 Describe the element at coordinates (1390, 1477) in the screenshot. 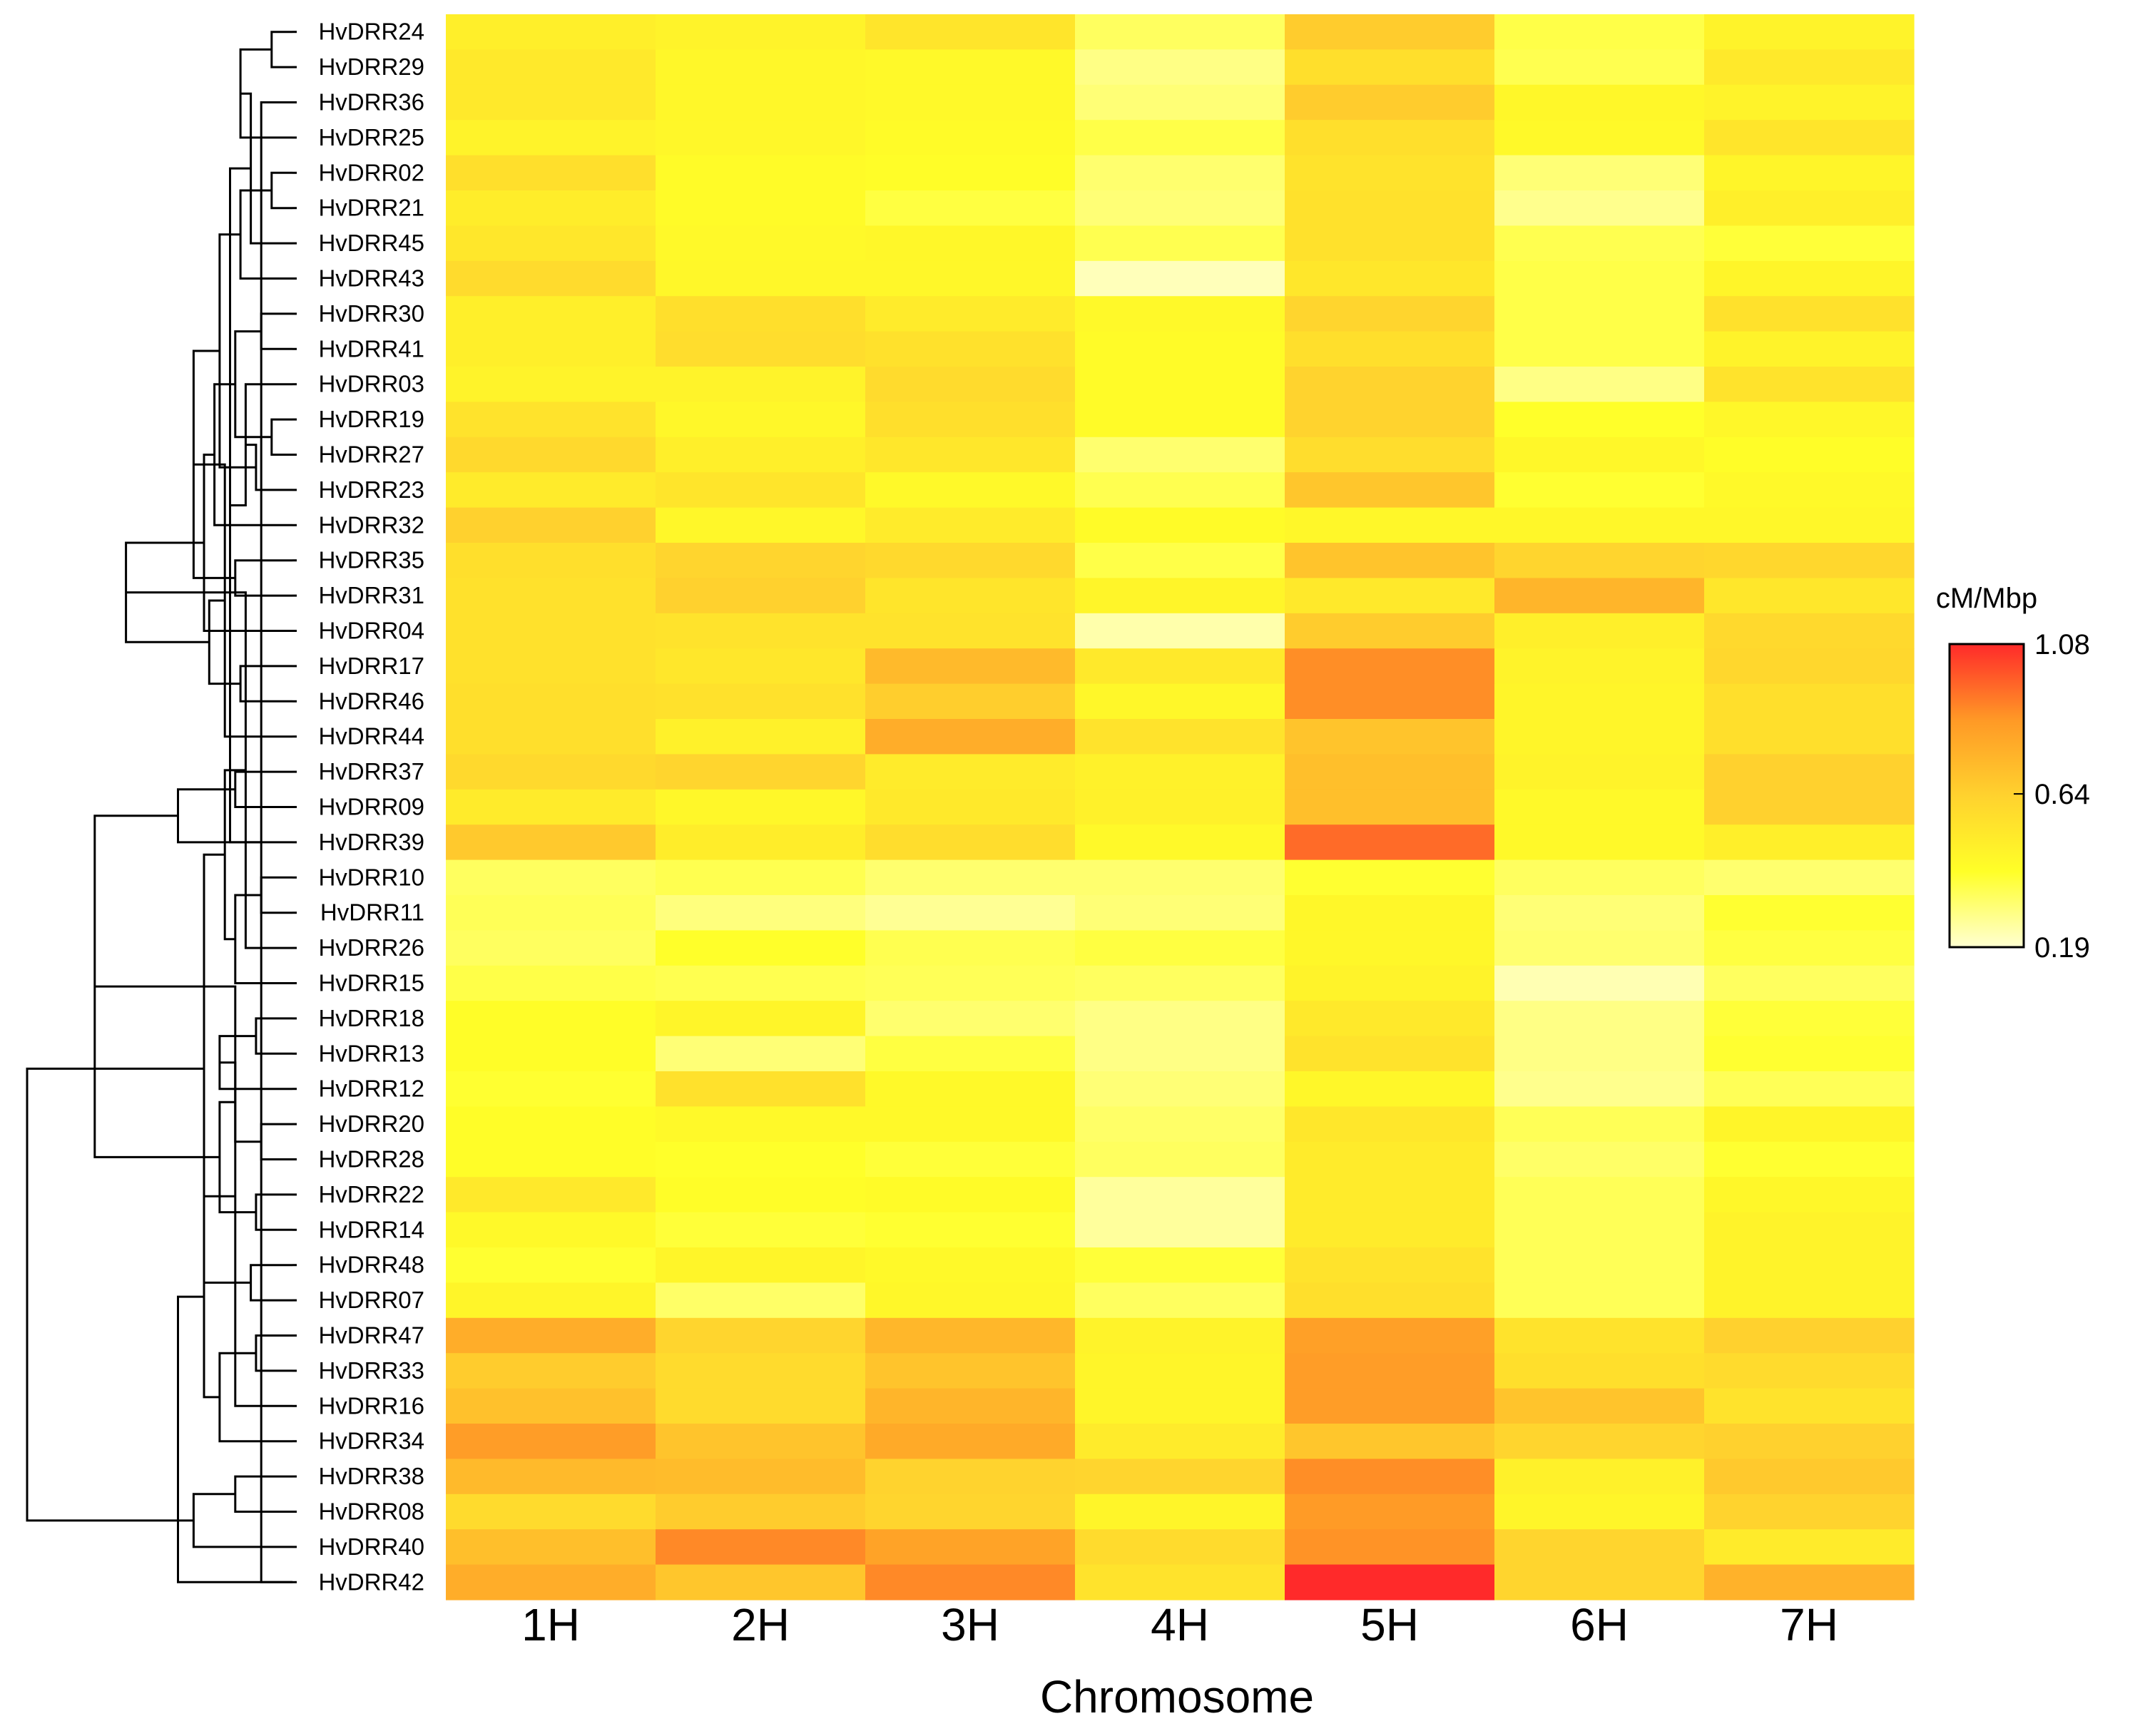

I see `heatmap-cell-HvDRR38-5H` at that location.